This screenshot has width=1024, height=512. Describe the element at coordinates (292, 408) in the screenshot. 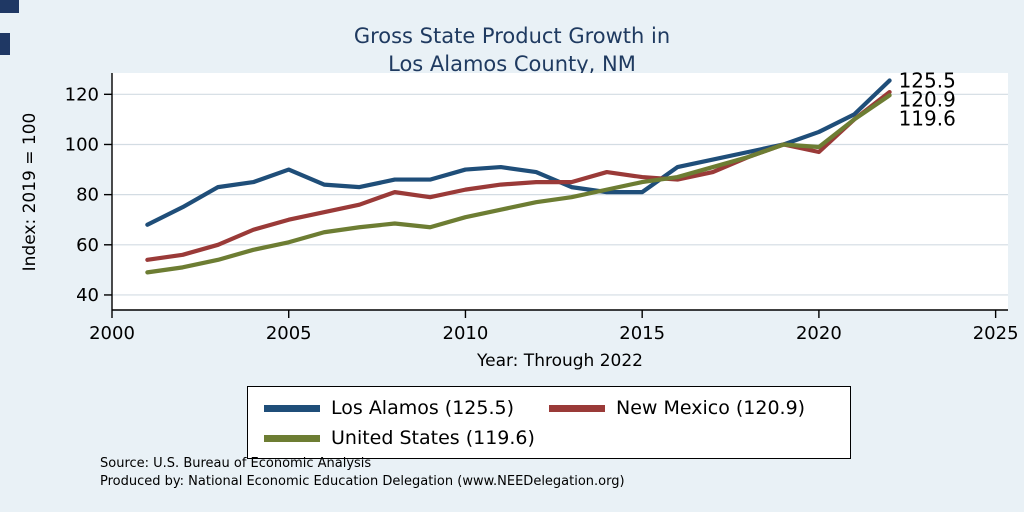

I see `legend-swatch-los-alamos` at that location.